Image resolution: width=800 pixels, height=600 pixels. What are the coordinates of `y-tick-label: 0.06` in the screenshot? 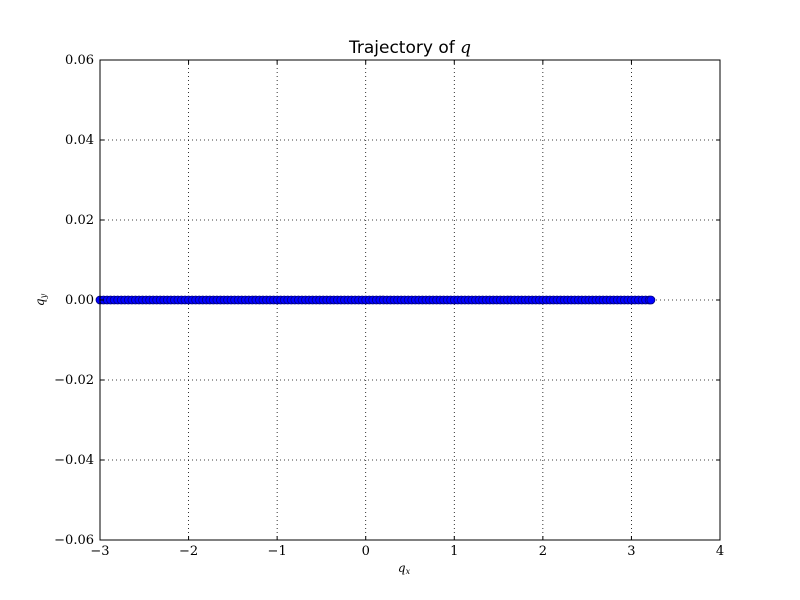 It's located at (79, 60).